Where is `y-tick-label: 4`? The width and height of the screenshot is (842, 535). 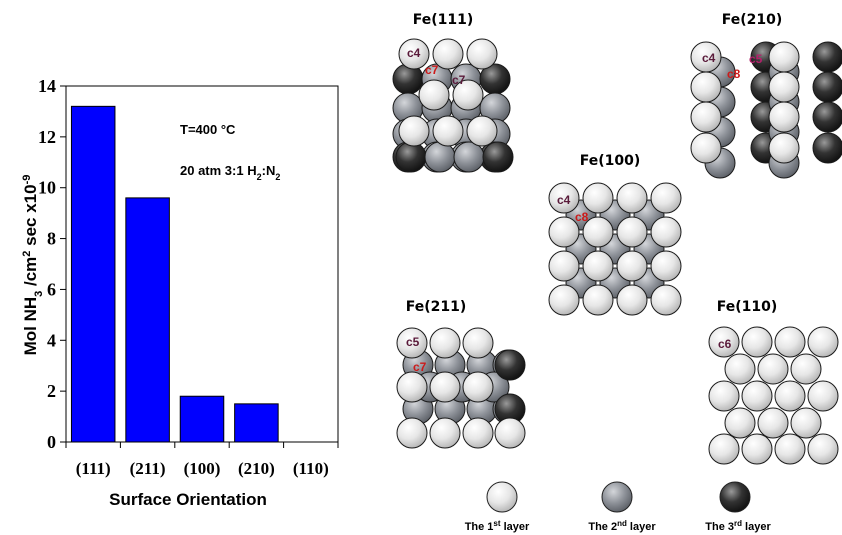 y-tick-label: 4 is located at coordinates (51, 340).